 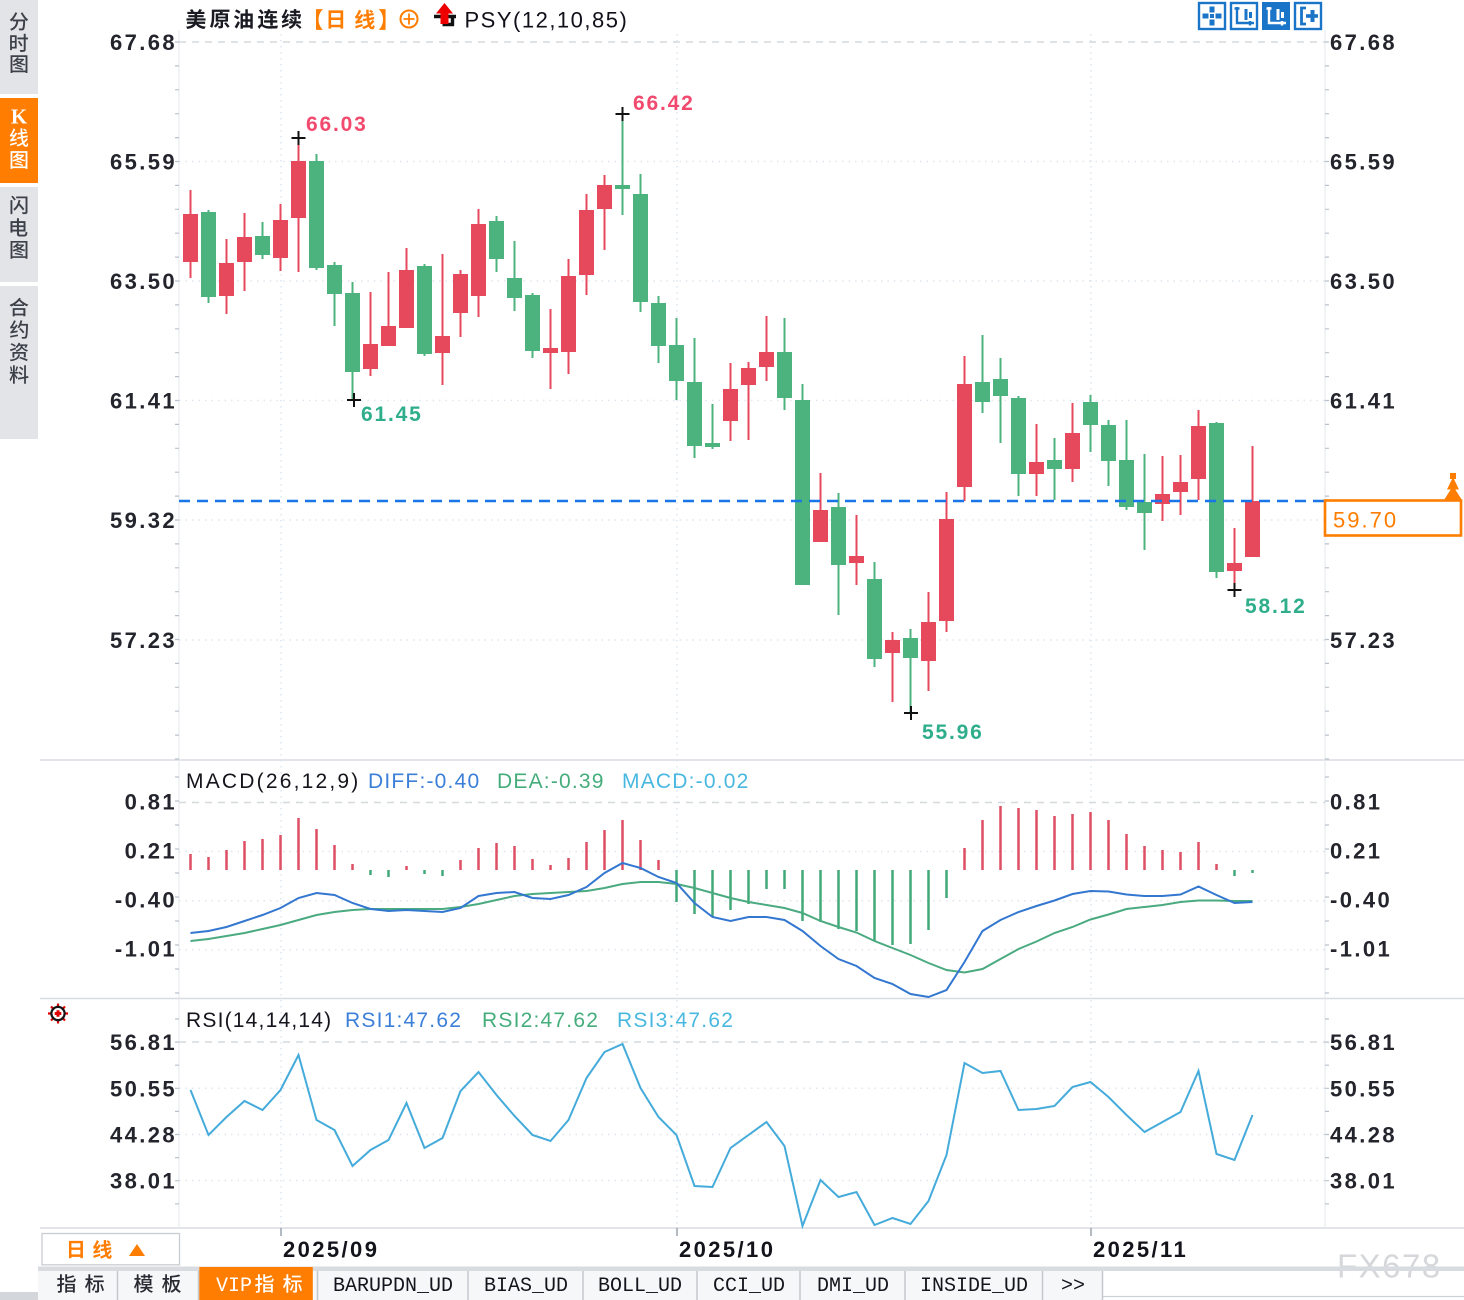 I want to click on svg-text: MACD(26,12,9), so click(x=273, y=781).